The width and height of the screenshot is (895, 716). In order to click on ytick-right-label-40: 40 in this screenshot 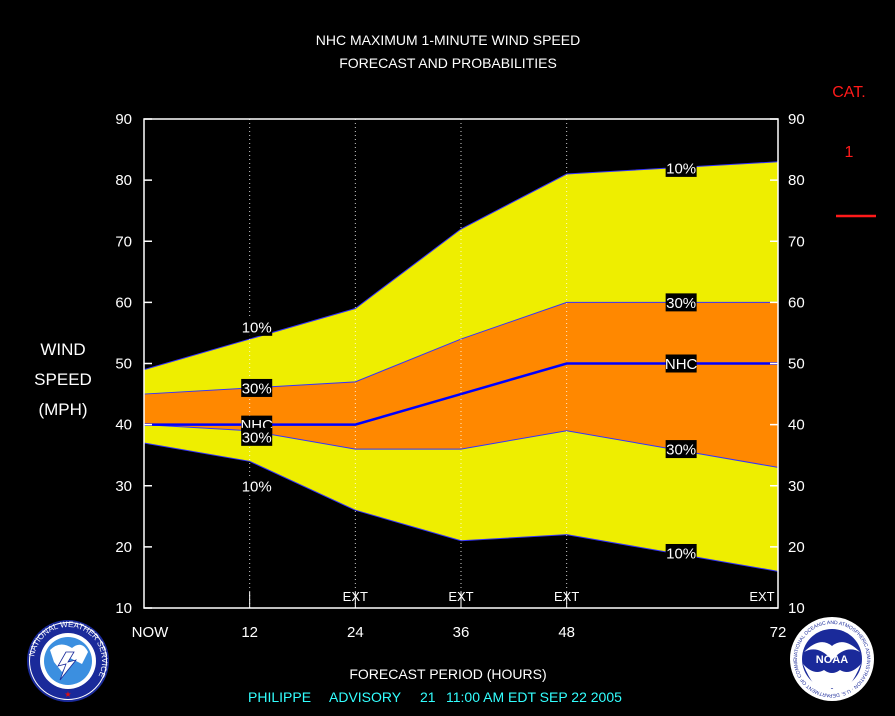, I will do `click(796, 425)`.